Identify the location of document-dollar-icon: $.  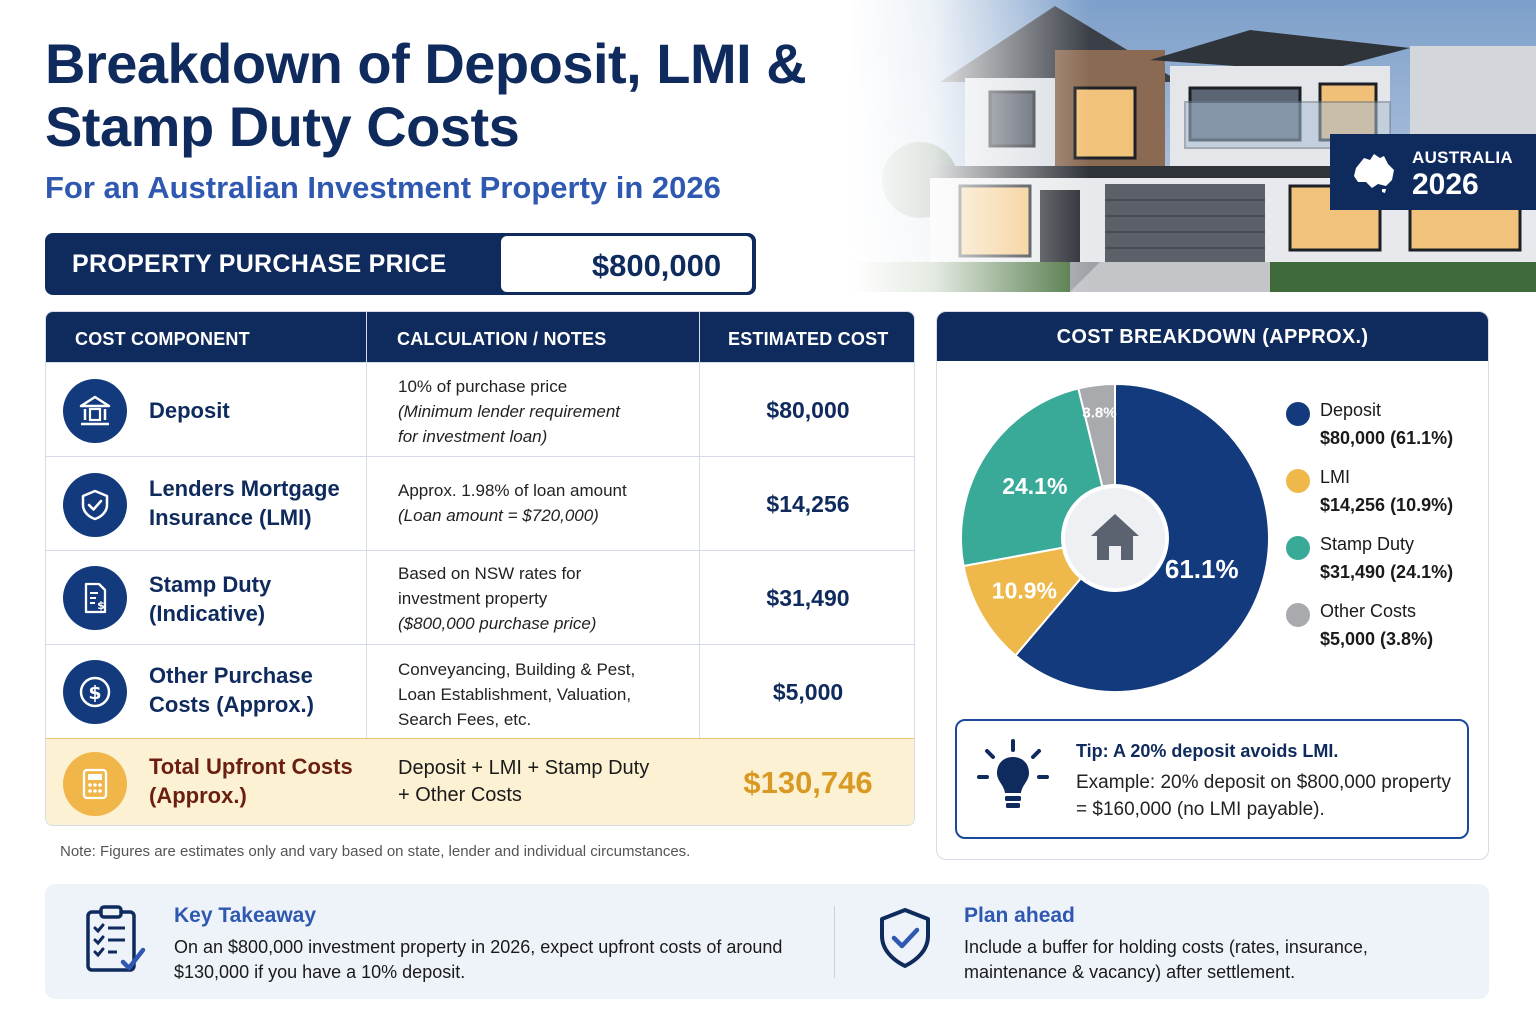
(95, 598).